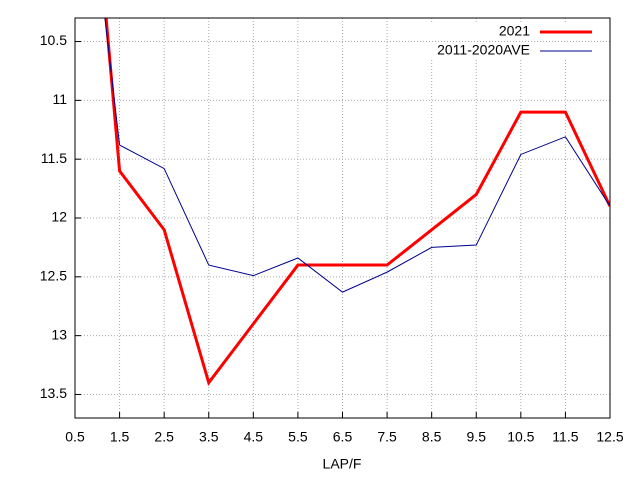 The image size is (640, 485). Describe the element at coordinates (387, 437) in the screenshot. I see `x-tick-label: 7.5` at that location.